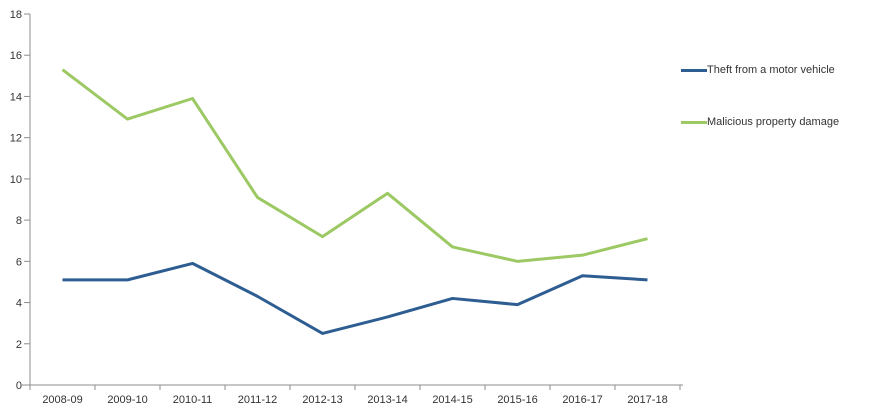 The width and height of the screenshot is (869, 416). I want to click on legend-label-malicious: Malicious property damage, so click(773, 122).